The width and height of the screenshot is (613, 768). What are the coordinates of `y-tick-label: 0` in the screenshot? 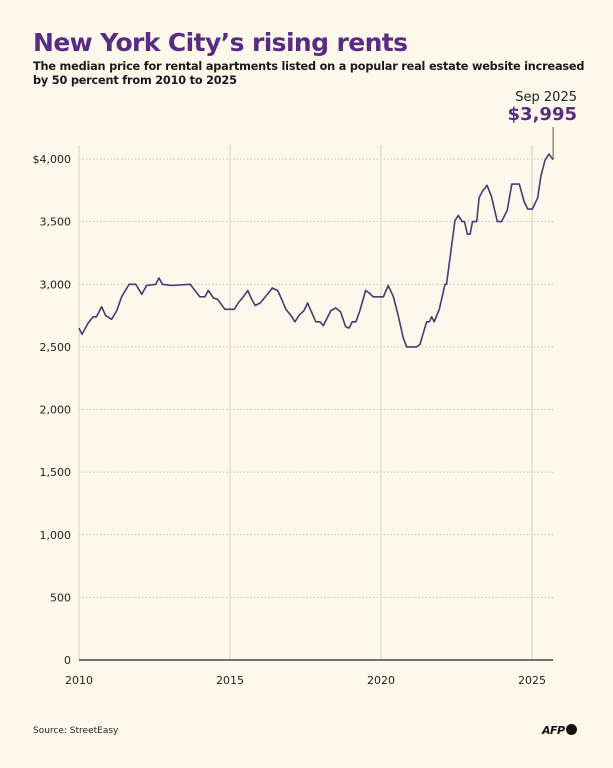 It's located at (67, 660).